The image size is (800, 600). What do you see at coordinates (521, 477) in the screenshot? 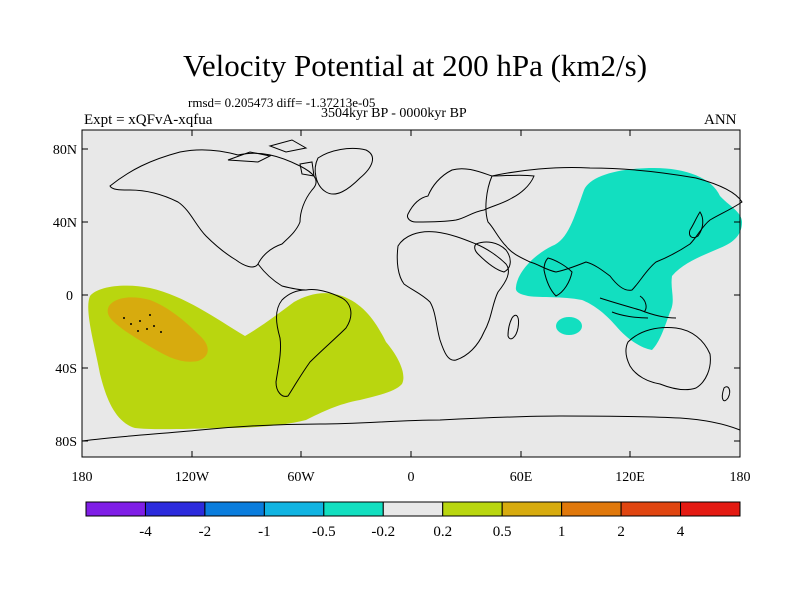
I see `lon-label: 60E` at bounding box center [521, 477].